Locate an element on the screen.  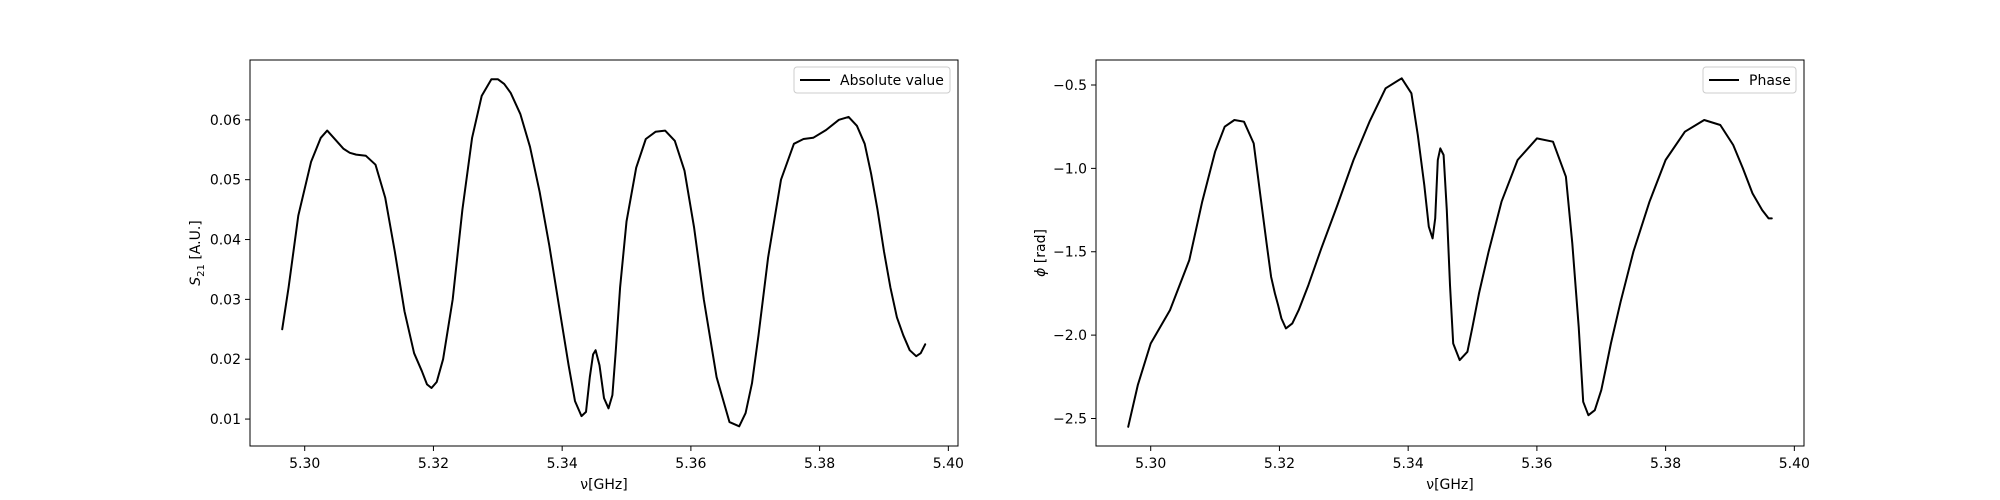
phase-legend-label: Phase is located at coordinates (1770, 81).